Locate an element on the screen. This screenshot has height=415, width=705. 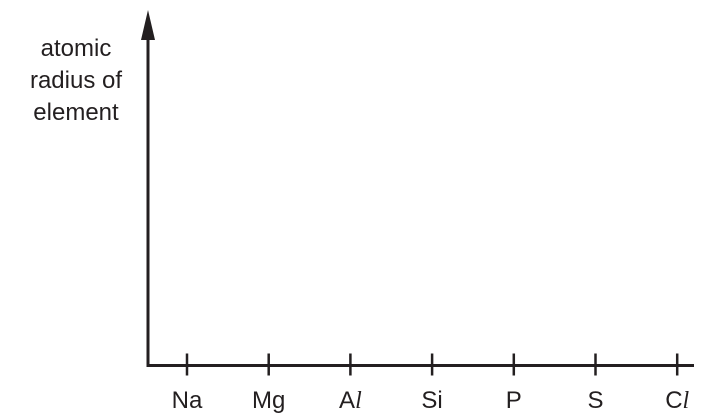
x-tick-label-al: Al is located at coordinates (350, 400).